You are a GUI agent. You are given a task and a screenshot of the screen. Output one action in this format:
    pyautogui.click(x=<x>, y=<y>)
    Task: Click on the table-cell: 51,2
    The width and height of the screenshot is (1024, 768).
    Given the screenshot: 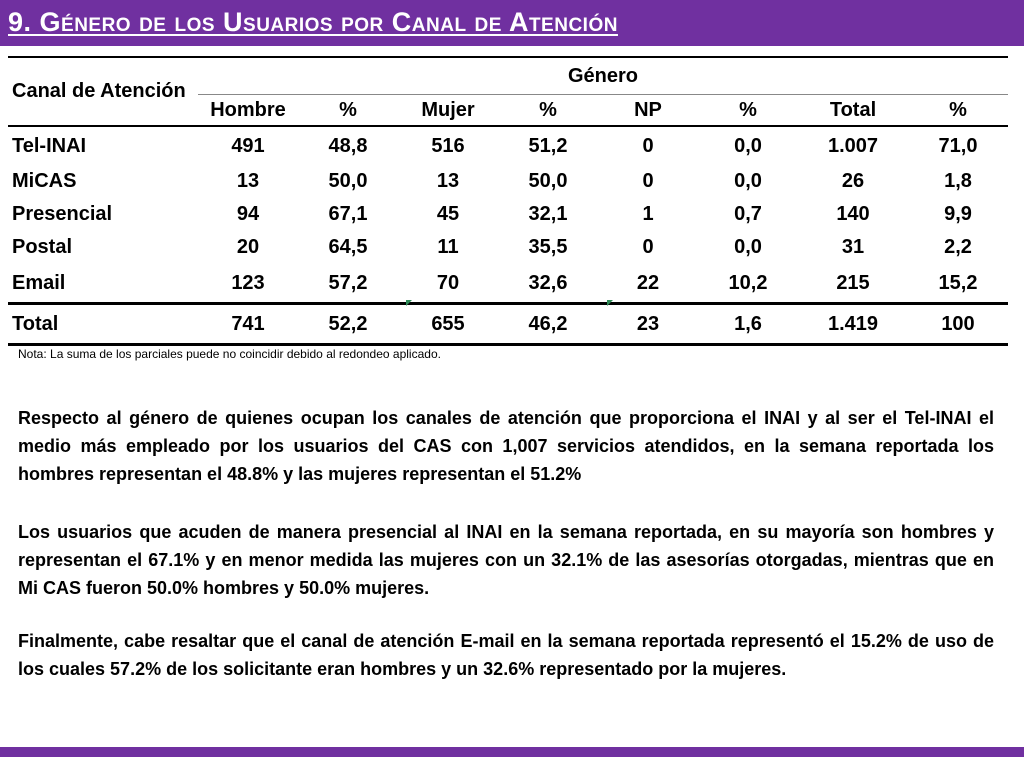 What is the action you would take?
    pyautogui.click(x=548, y=145)
    